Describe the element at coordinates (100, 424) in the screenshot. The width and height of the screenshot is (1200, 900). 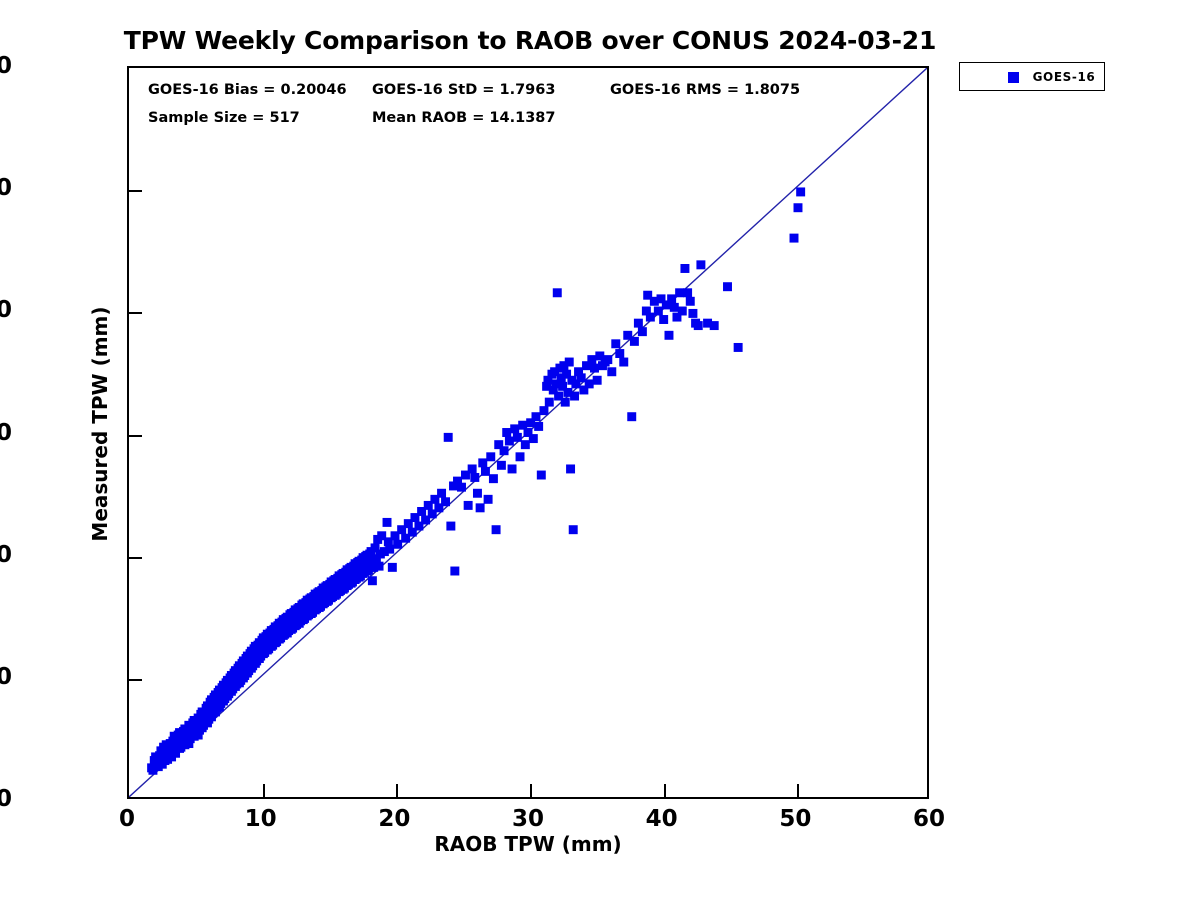
I see `y-axis-title: Measured TPW (mm)` at that location.